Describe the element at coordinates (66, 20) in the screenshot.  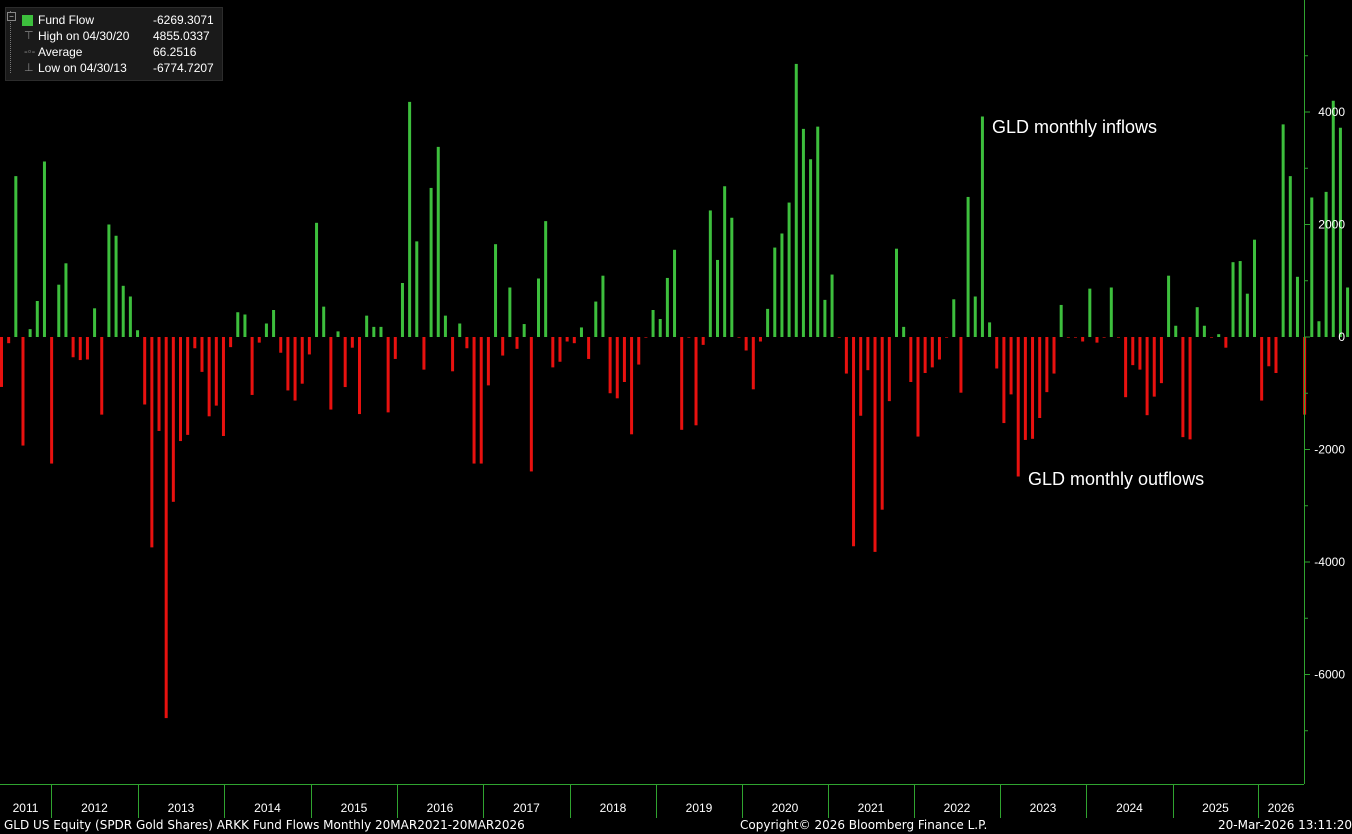
I see `legend-series-label: Fund Flow` at that location.